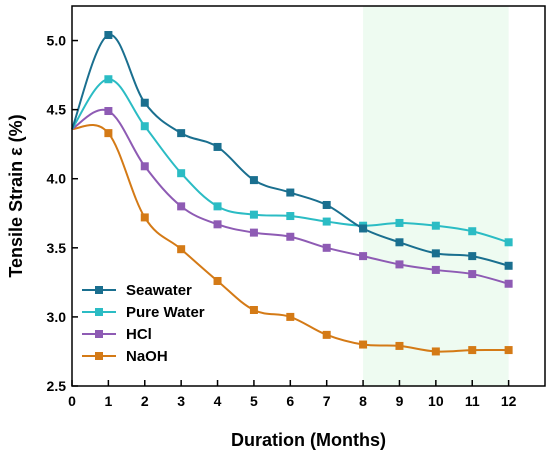 The height and width of the screenshot is (462, 550). Describe the element at coordinates (400, 401) in the screenshot. I see `x-tick-label: 9` at that location.